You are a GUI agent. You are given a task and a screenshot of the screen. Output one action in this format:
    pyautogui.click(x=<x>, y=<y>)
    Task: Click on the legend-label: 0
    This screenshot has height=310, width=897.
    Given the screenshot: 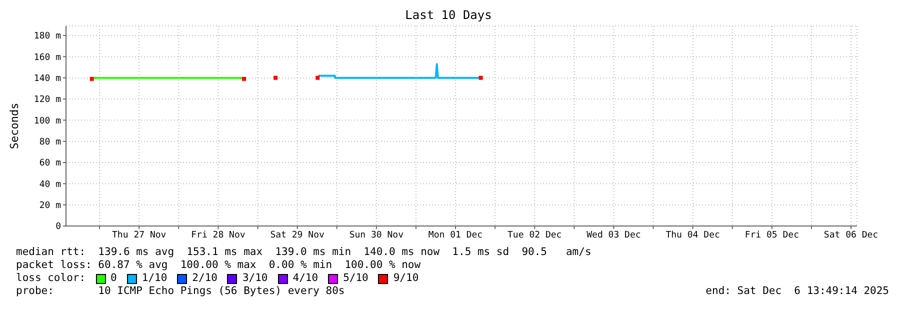 What is the action you would take?
    pyautogui.click(x=113, y=278)
    